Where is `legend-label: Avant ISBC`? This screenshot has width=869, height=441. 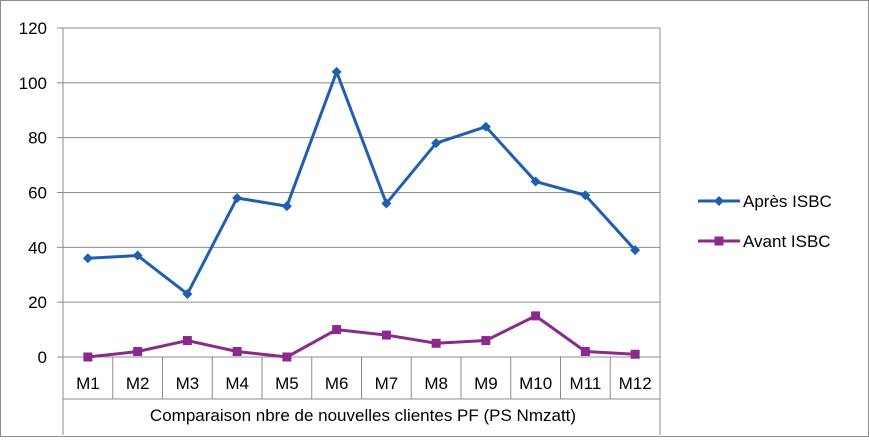 legend-label: Avant ISBC is located at coordinates (787, 241).